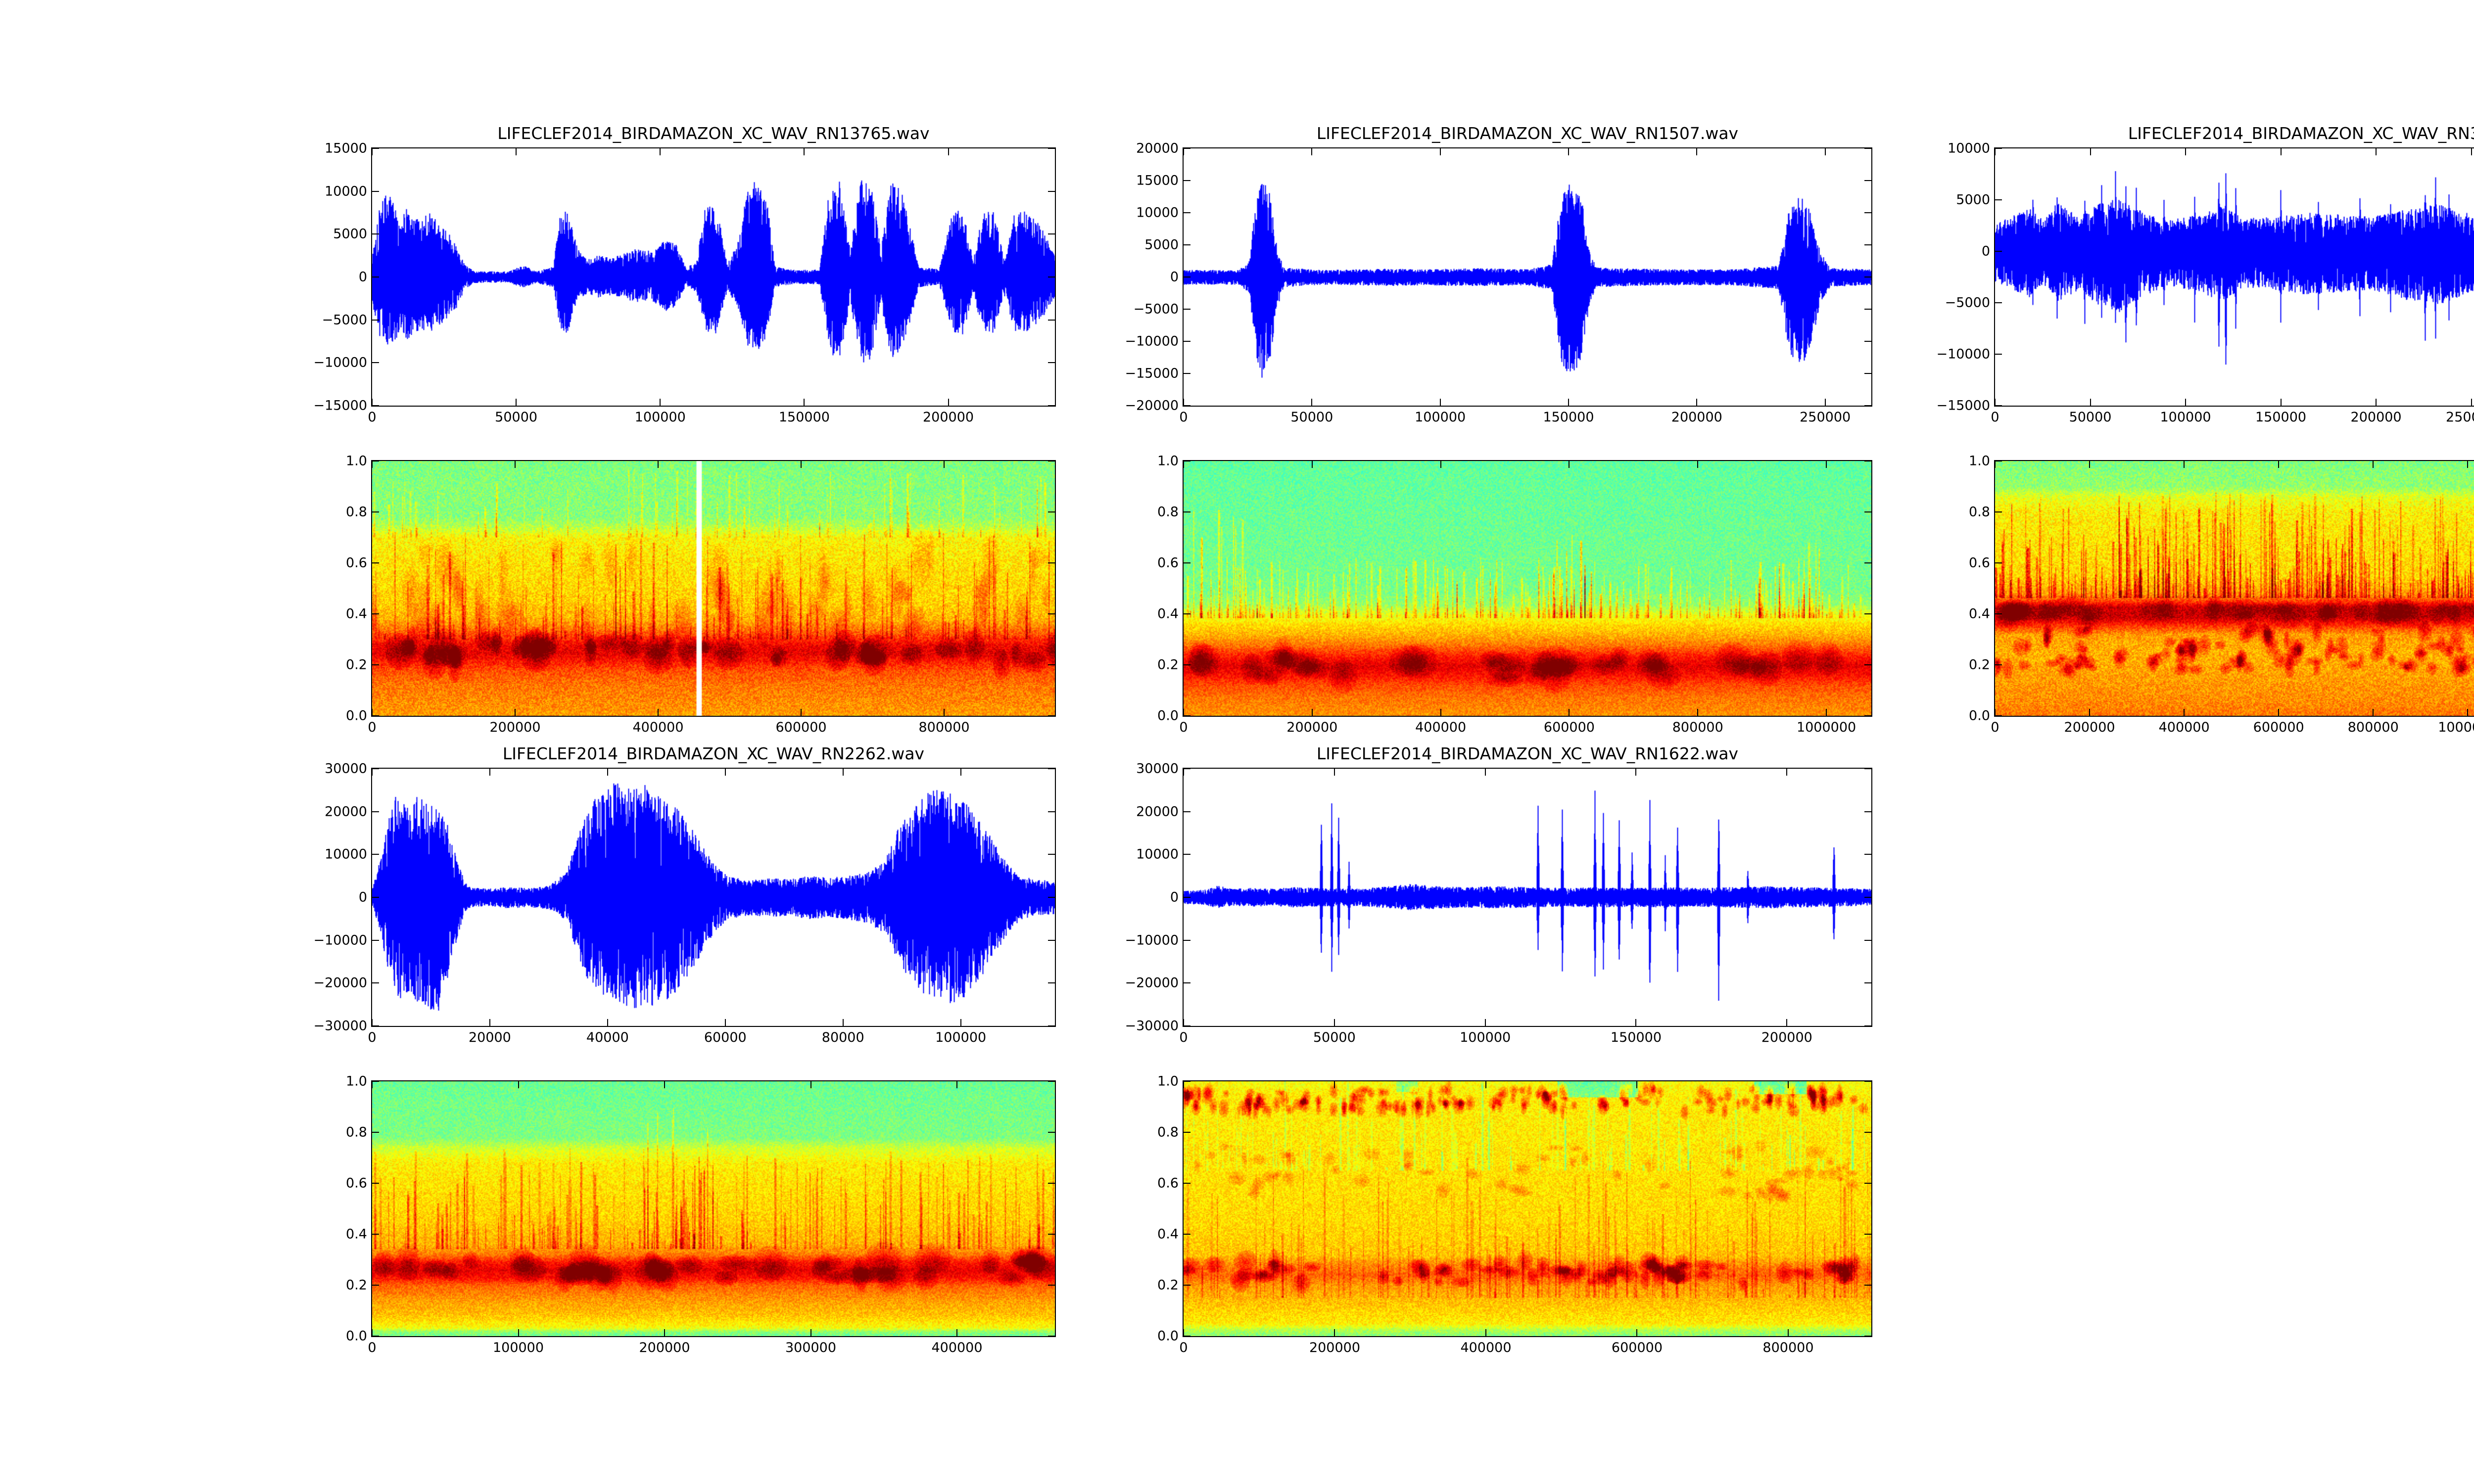  Describe the element at coordinates (949, 417) in the screenshot. I see `x-tick-label: 200000` at that location.